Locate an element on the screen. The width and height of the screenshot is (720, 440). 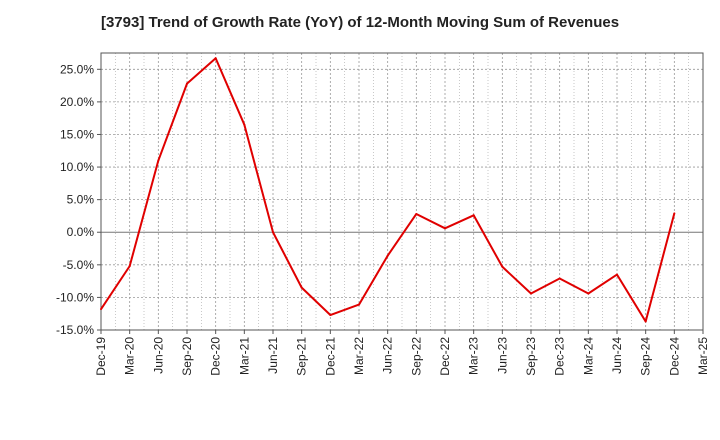
x-tick-label: Jun-22 is located at coordinates (388, 355).